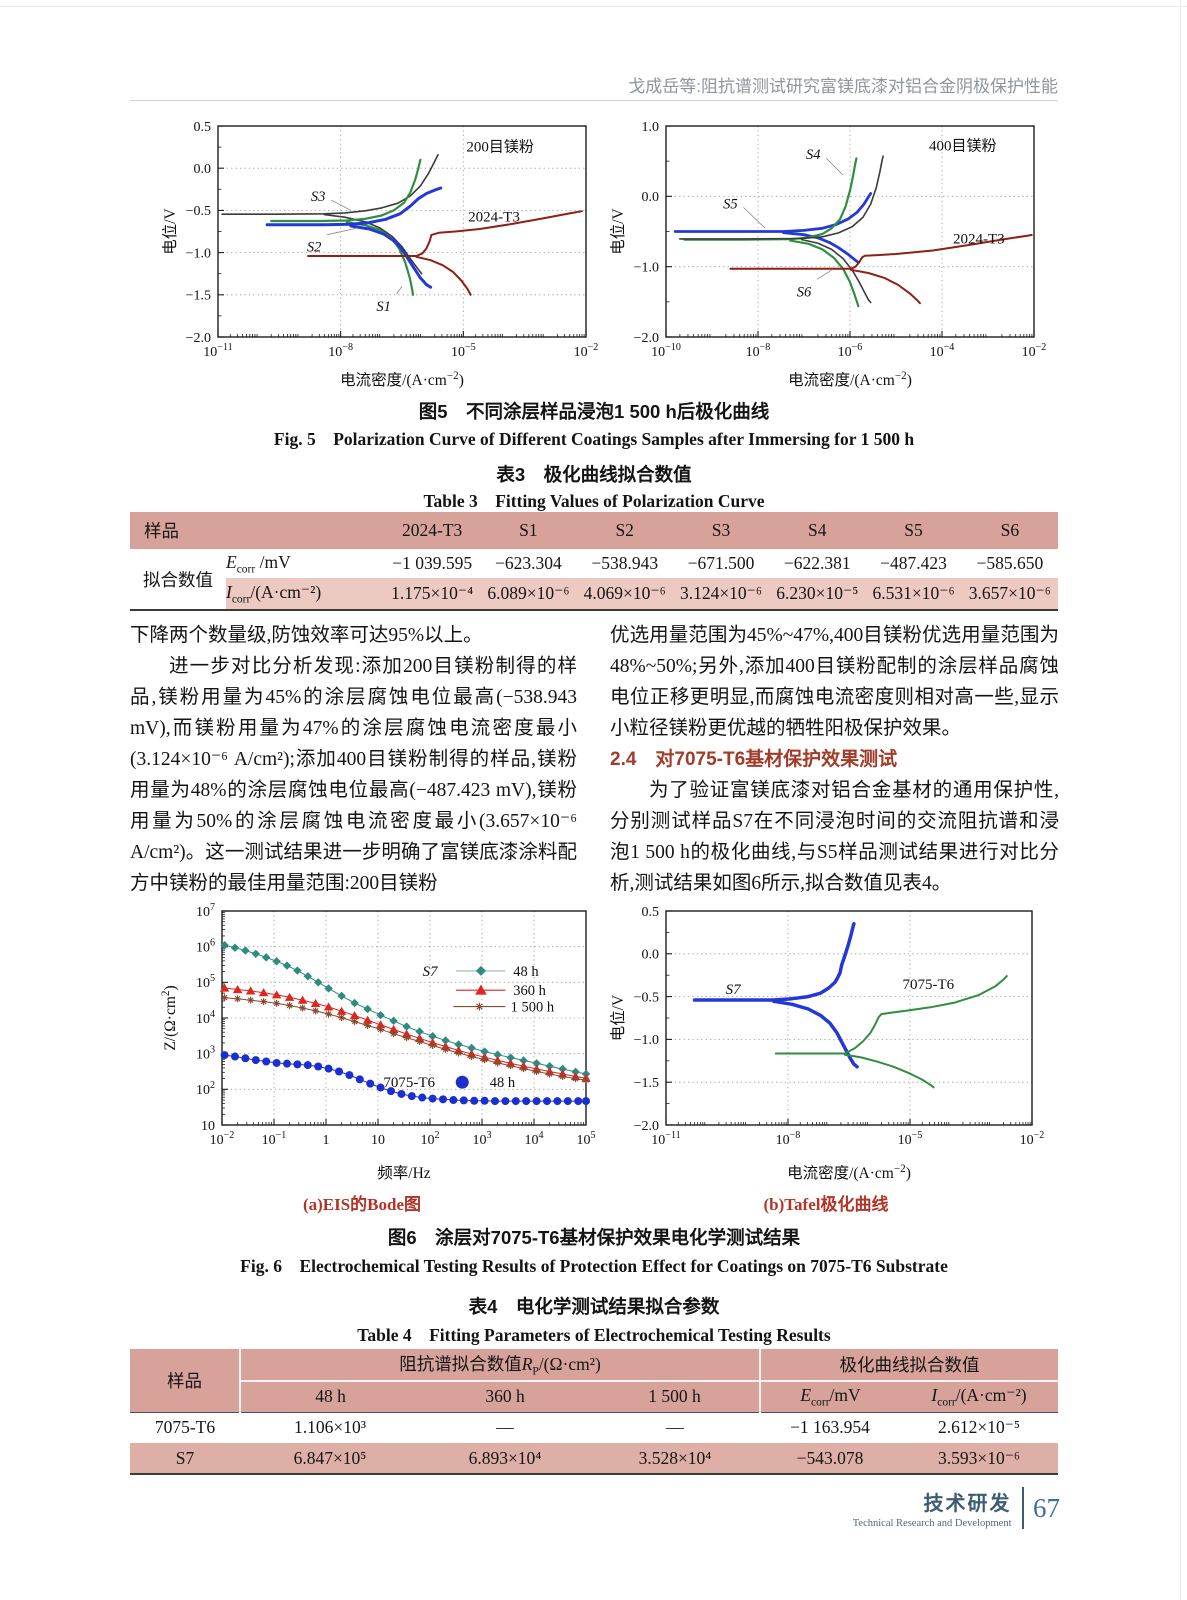 The width and height of the screenshot is (1187, 1600). I want to click on svg-text: 1.0, so click(651, 127).